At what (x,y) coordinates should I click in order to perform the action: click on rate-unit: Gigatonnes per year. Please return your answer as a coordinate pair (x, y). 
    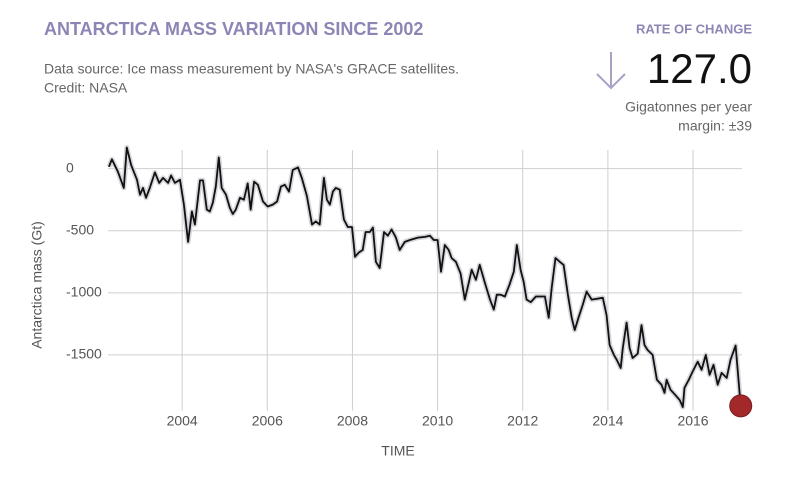
    Looking at the image, I should click on (688, 107).